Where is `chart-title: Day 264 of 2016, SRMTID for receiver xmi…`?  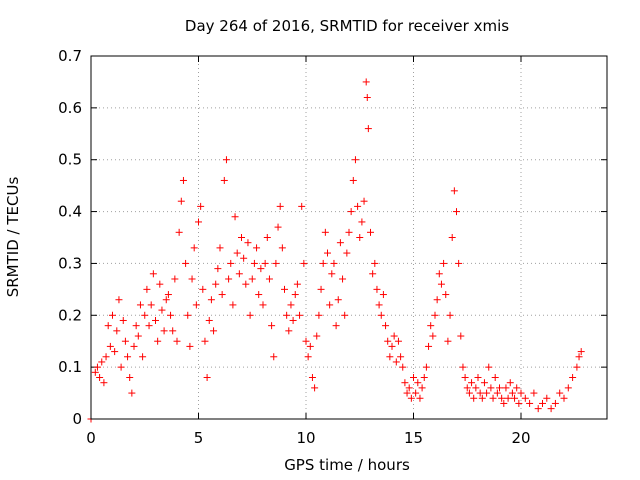
chart-title: Day 264 of 2016, SRMTID for receiver xmi… is located at coordinates (347, 26).